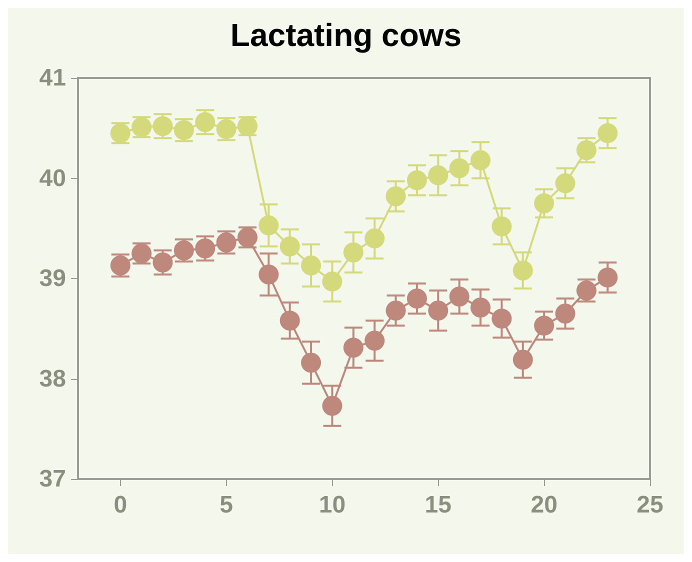 This screenshot has width=692, height=562. Describe the element at coordinates (52, 378) in the screenshot. I see `y-tick-label: 38` at that location.